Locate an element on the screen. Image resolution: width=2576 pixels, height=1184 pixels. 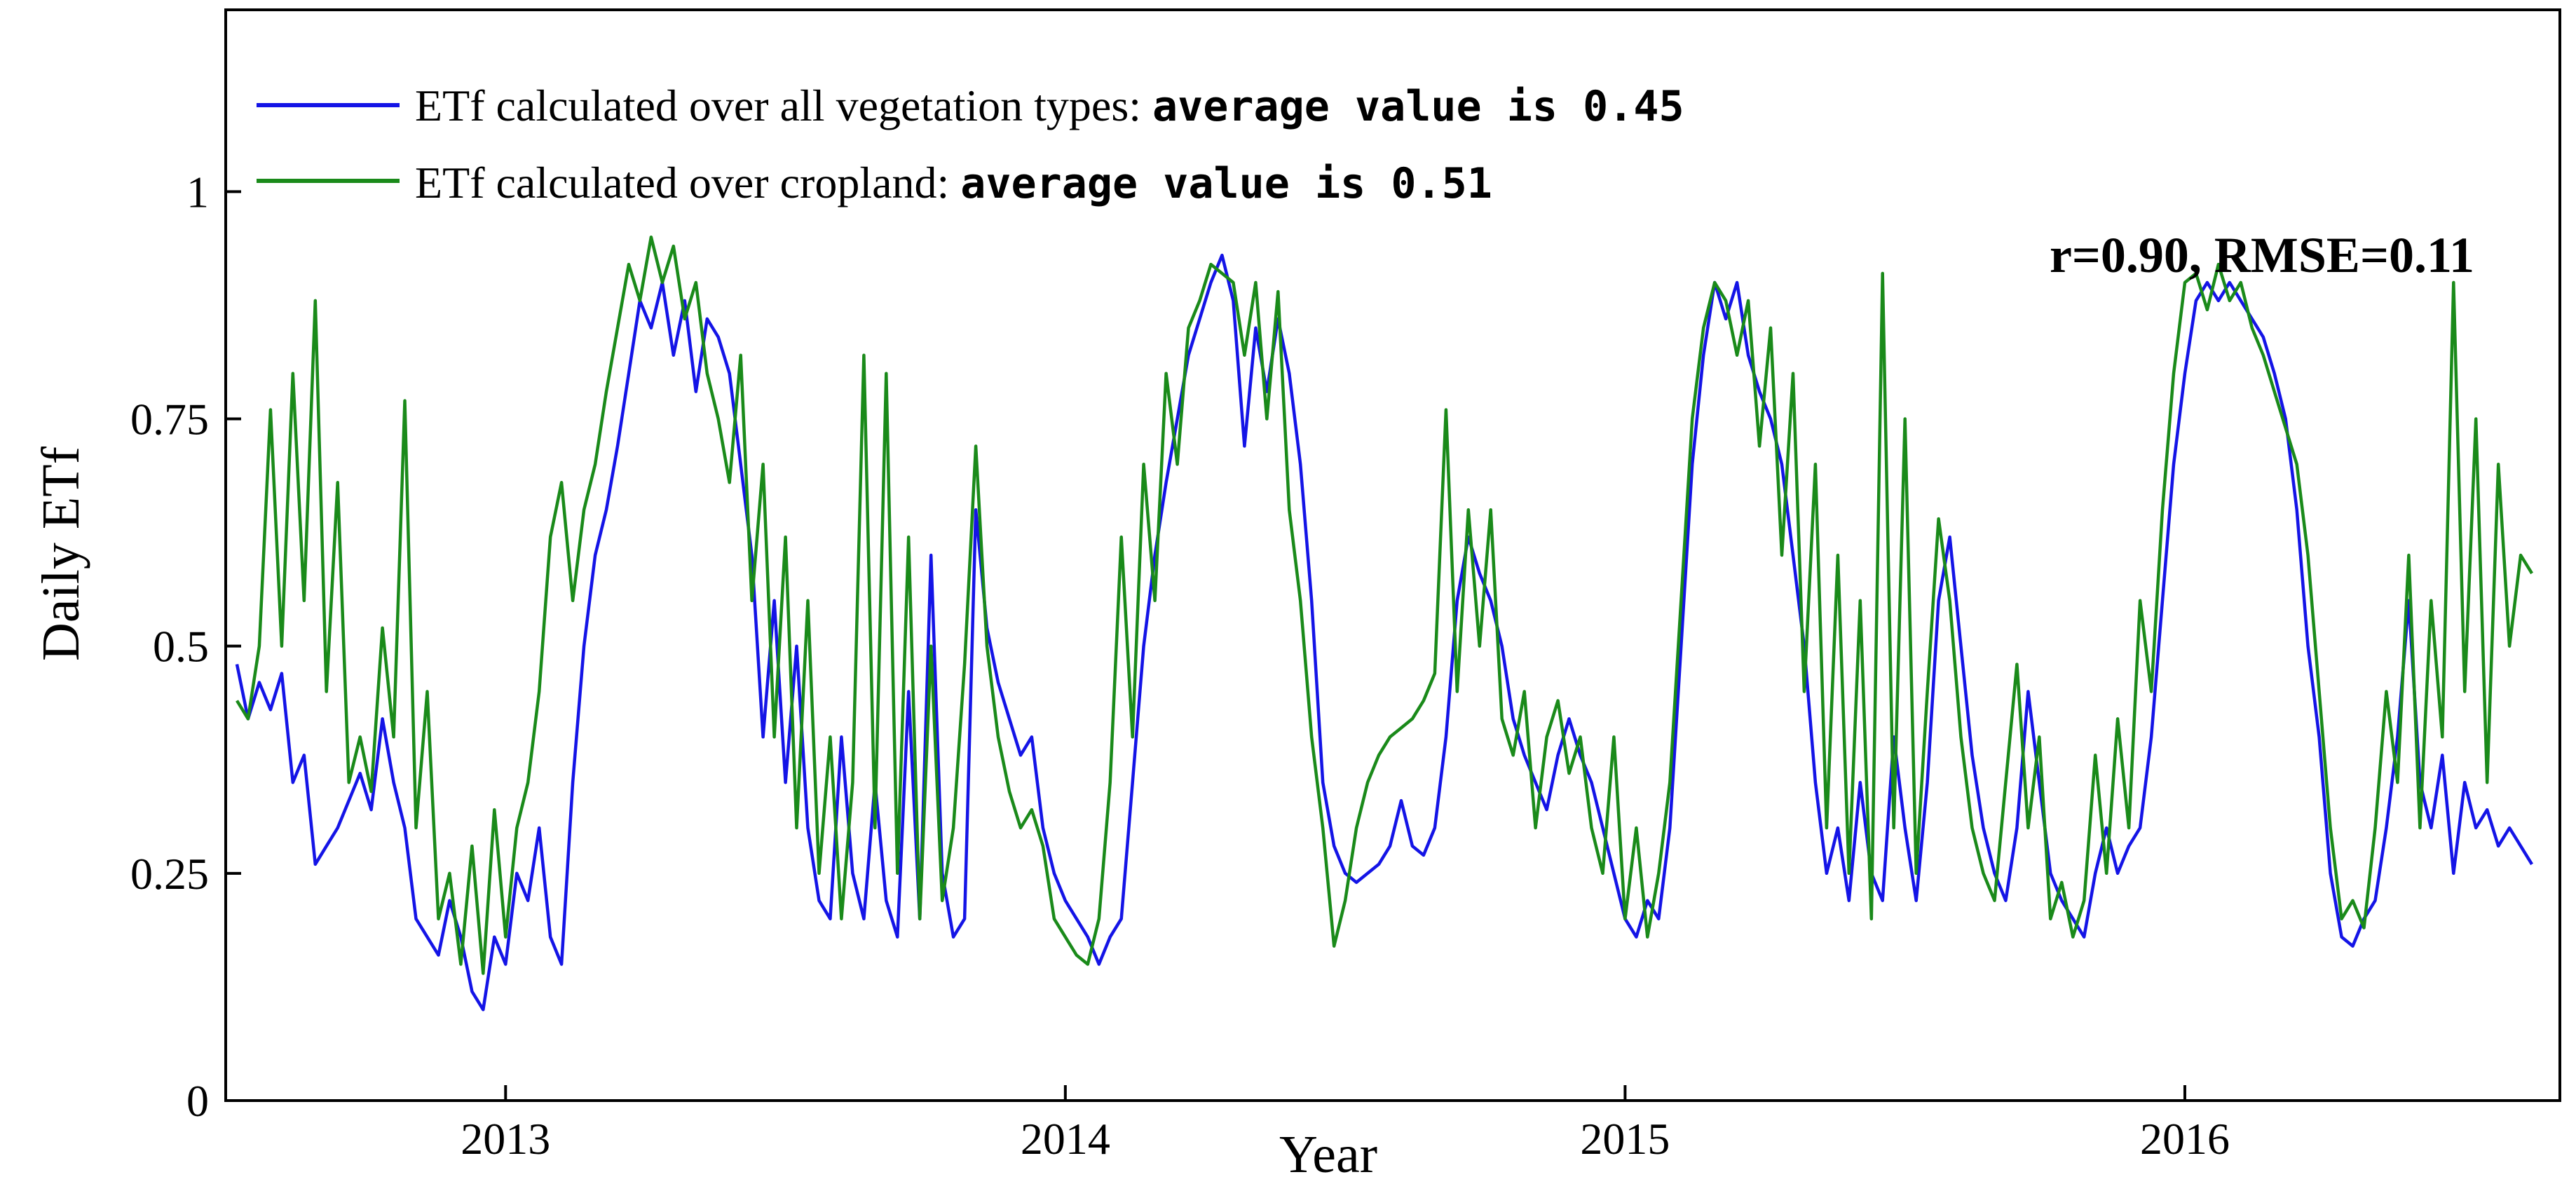
x-tick-label: 2014 is located at coordinates (1065, 1139).